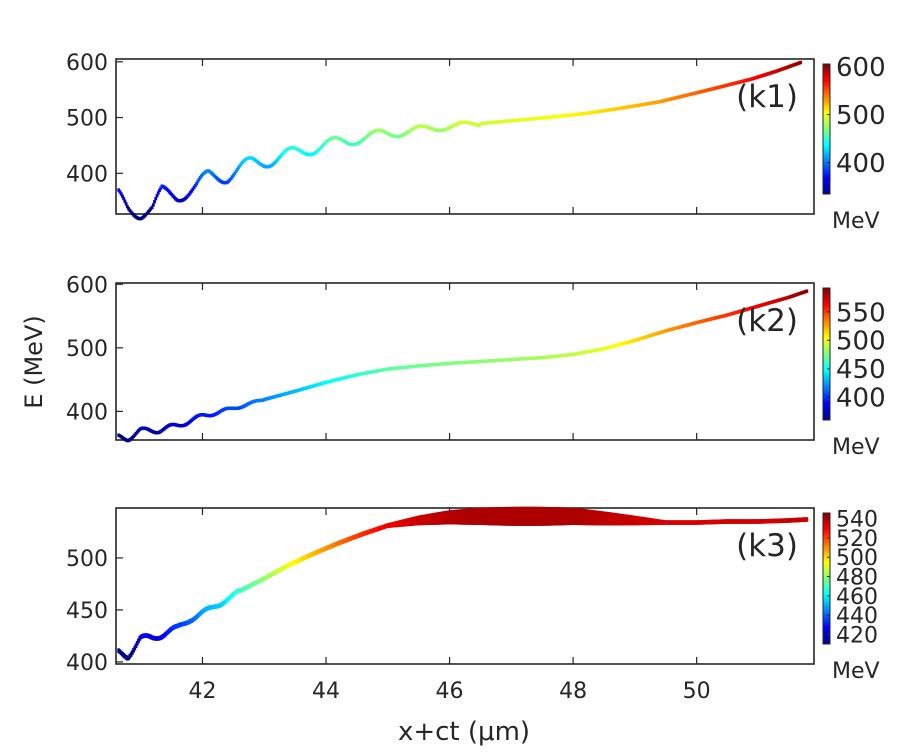 The image size is (902, 752). What do you see at coordinates (857, 520) in the screenshot?
I see `colorbar-tick-label: 540` at bounding box center [857, 520].